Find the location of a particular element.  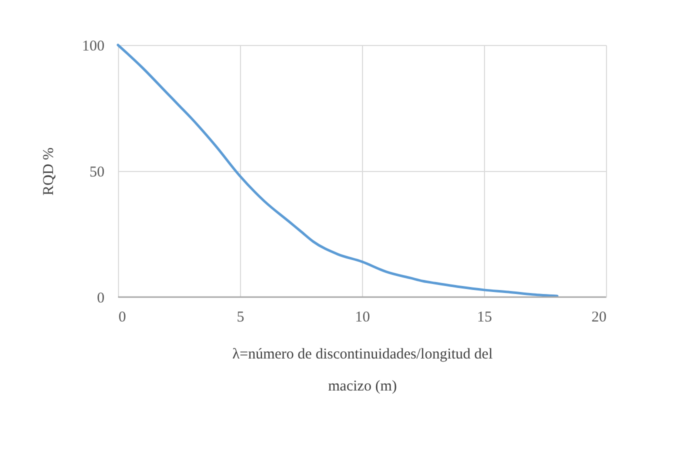

x-tick-label: 20 is located at coordinates (599, 318).